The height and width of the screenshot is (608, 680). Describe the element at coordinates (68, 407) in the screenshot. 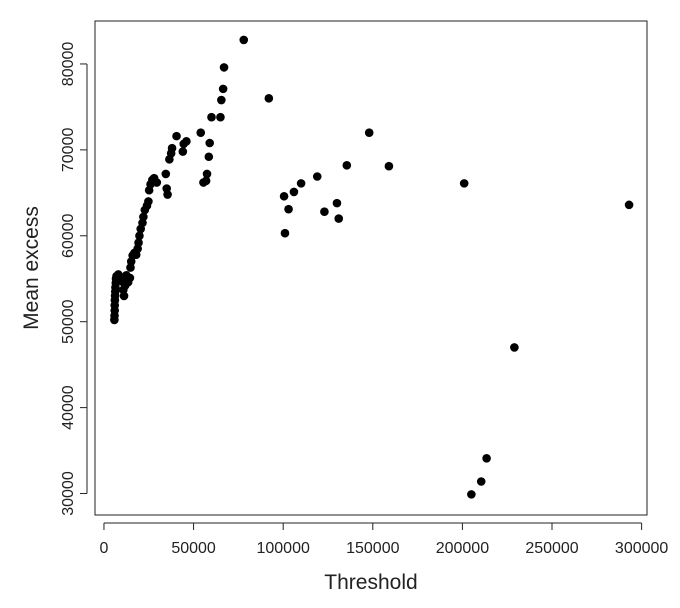

I see `y-tick-label: 40000` at that location.